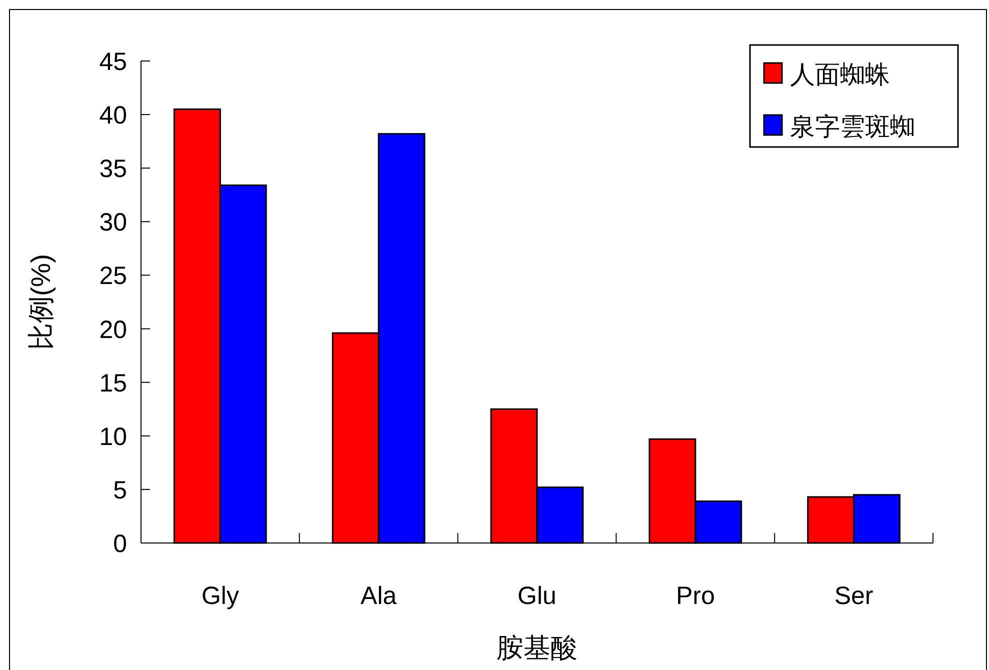 The image size is (989, 670). What do you see at coordinates (113, 169) in the screenshot?
I see `ytick: 35` at bounding box center [113, 169].